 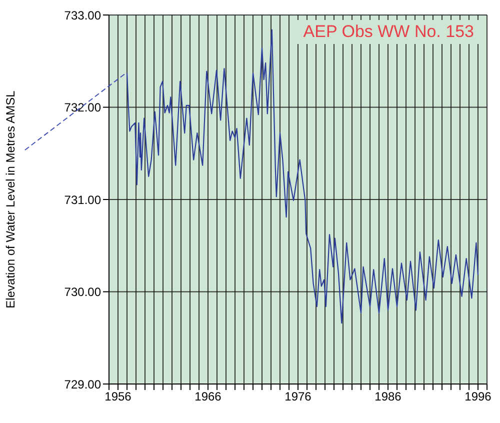 What do you see at coordinates (118, 397) in the screenshot?
I see `x-tick-label: 1956` at bounding box center [118, 397].